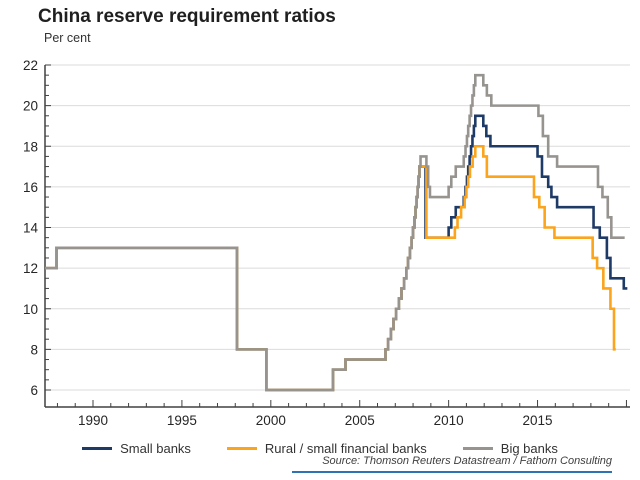 The height and width of the screenshot is (480, 640). I want to click on legend-item-small-banks: Small banks, so click(136, 448).